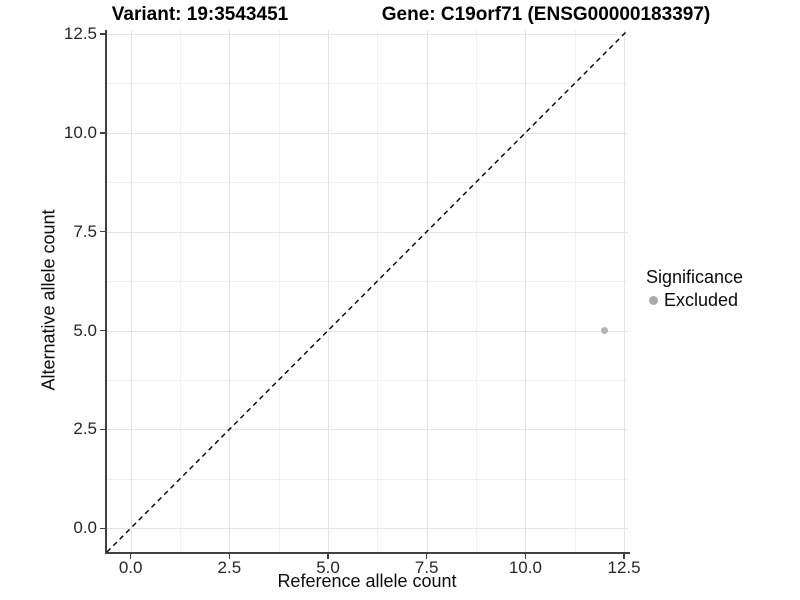 The height and width of the screenshot is (600, 800). Describe the element at coordinates (367, 553) in the screenshot. I see `x-axis-line` at that location.